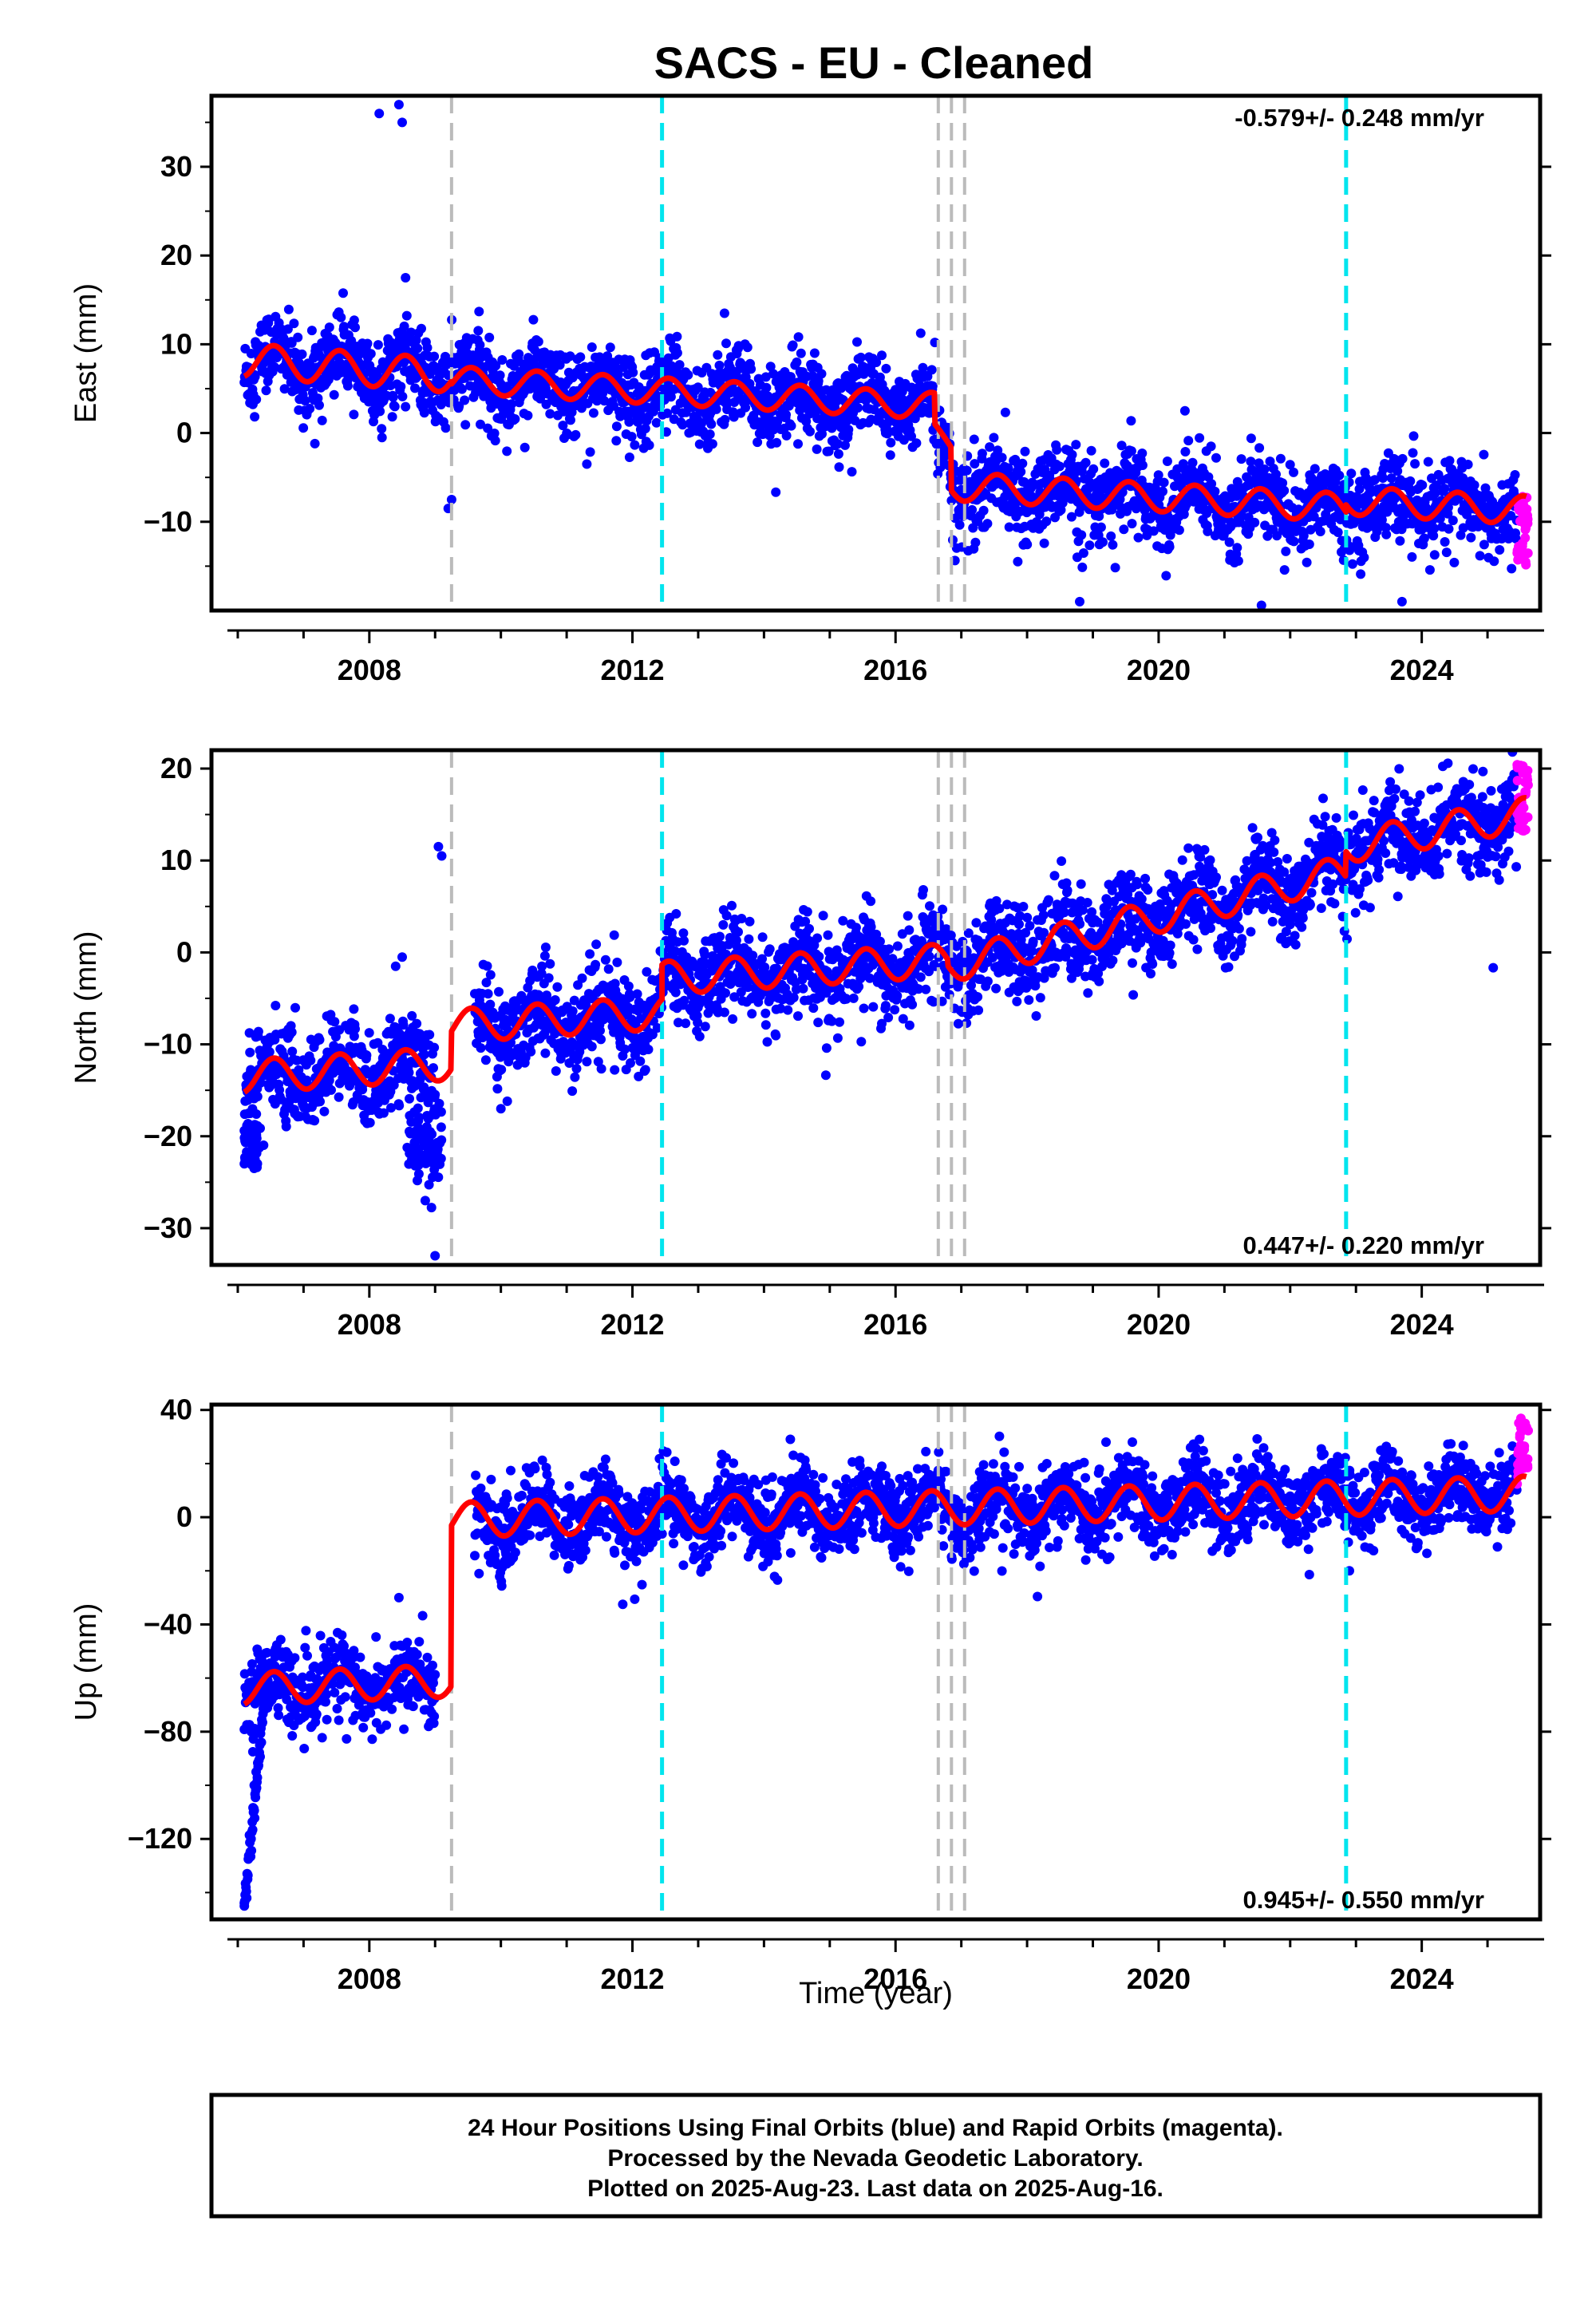 Image resolution: width=1596 pixels, height=2316 pixels. What do you see at coordinates (1522, 504) in the screenshot?
I see `east-rapid-point` at bounding box center [1522, 504].